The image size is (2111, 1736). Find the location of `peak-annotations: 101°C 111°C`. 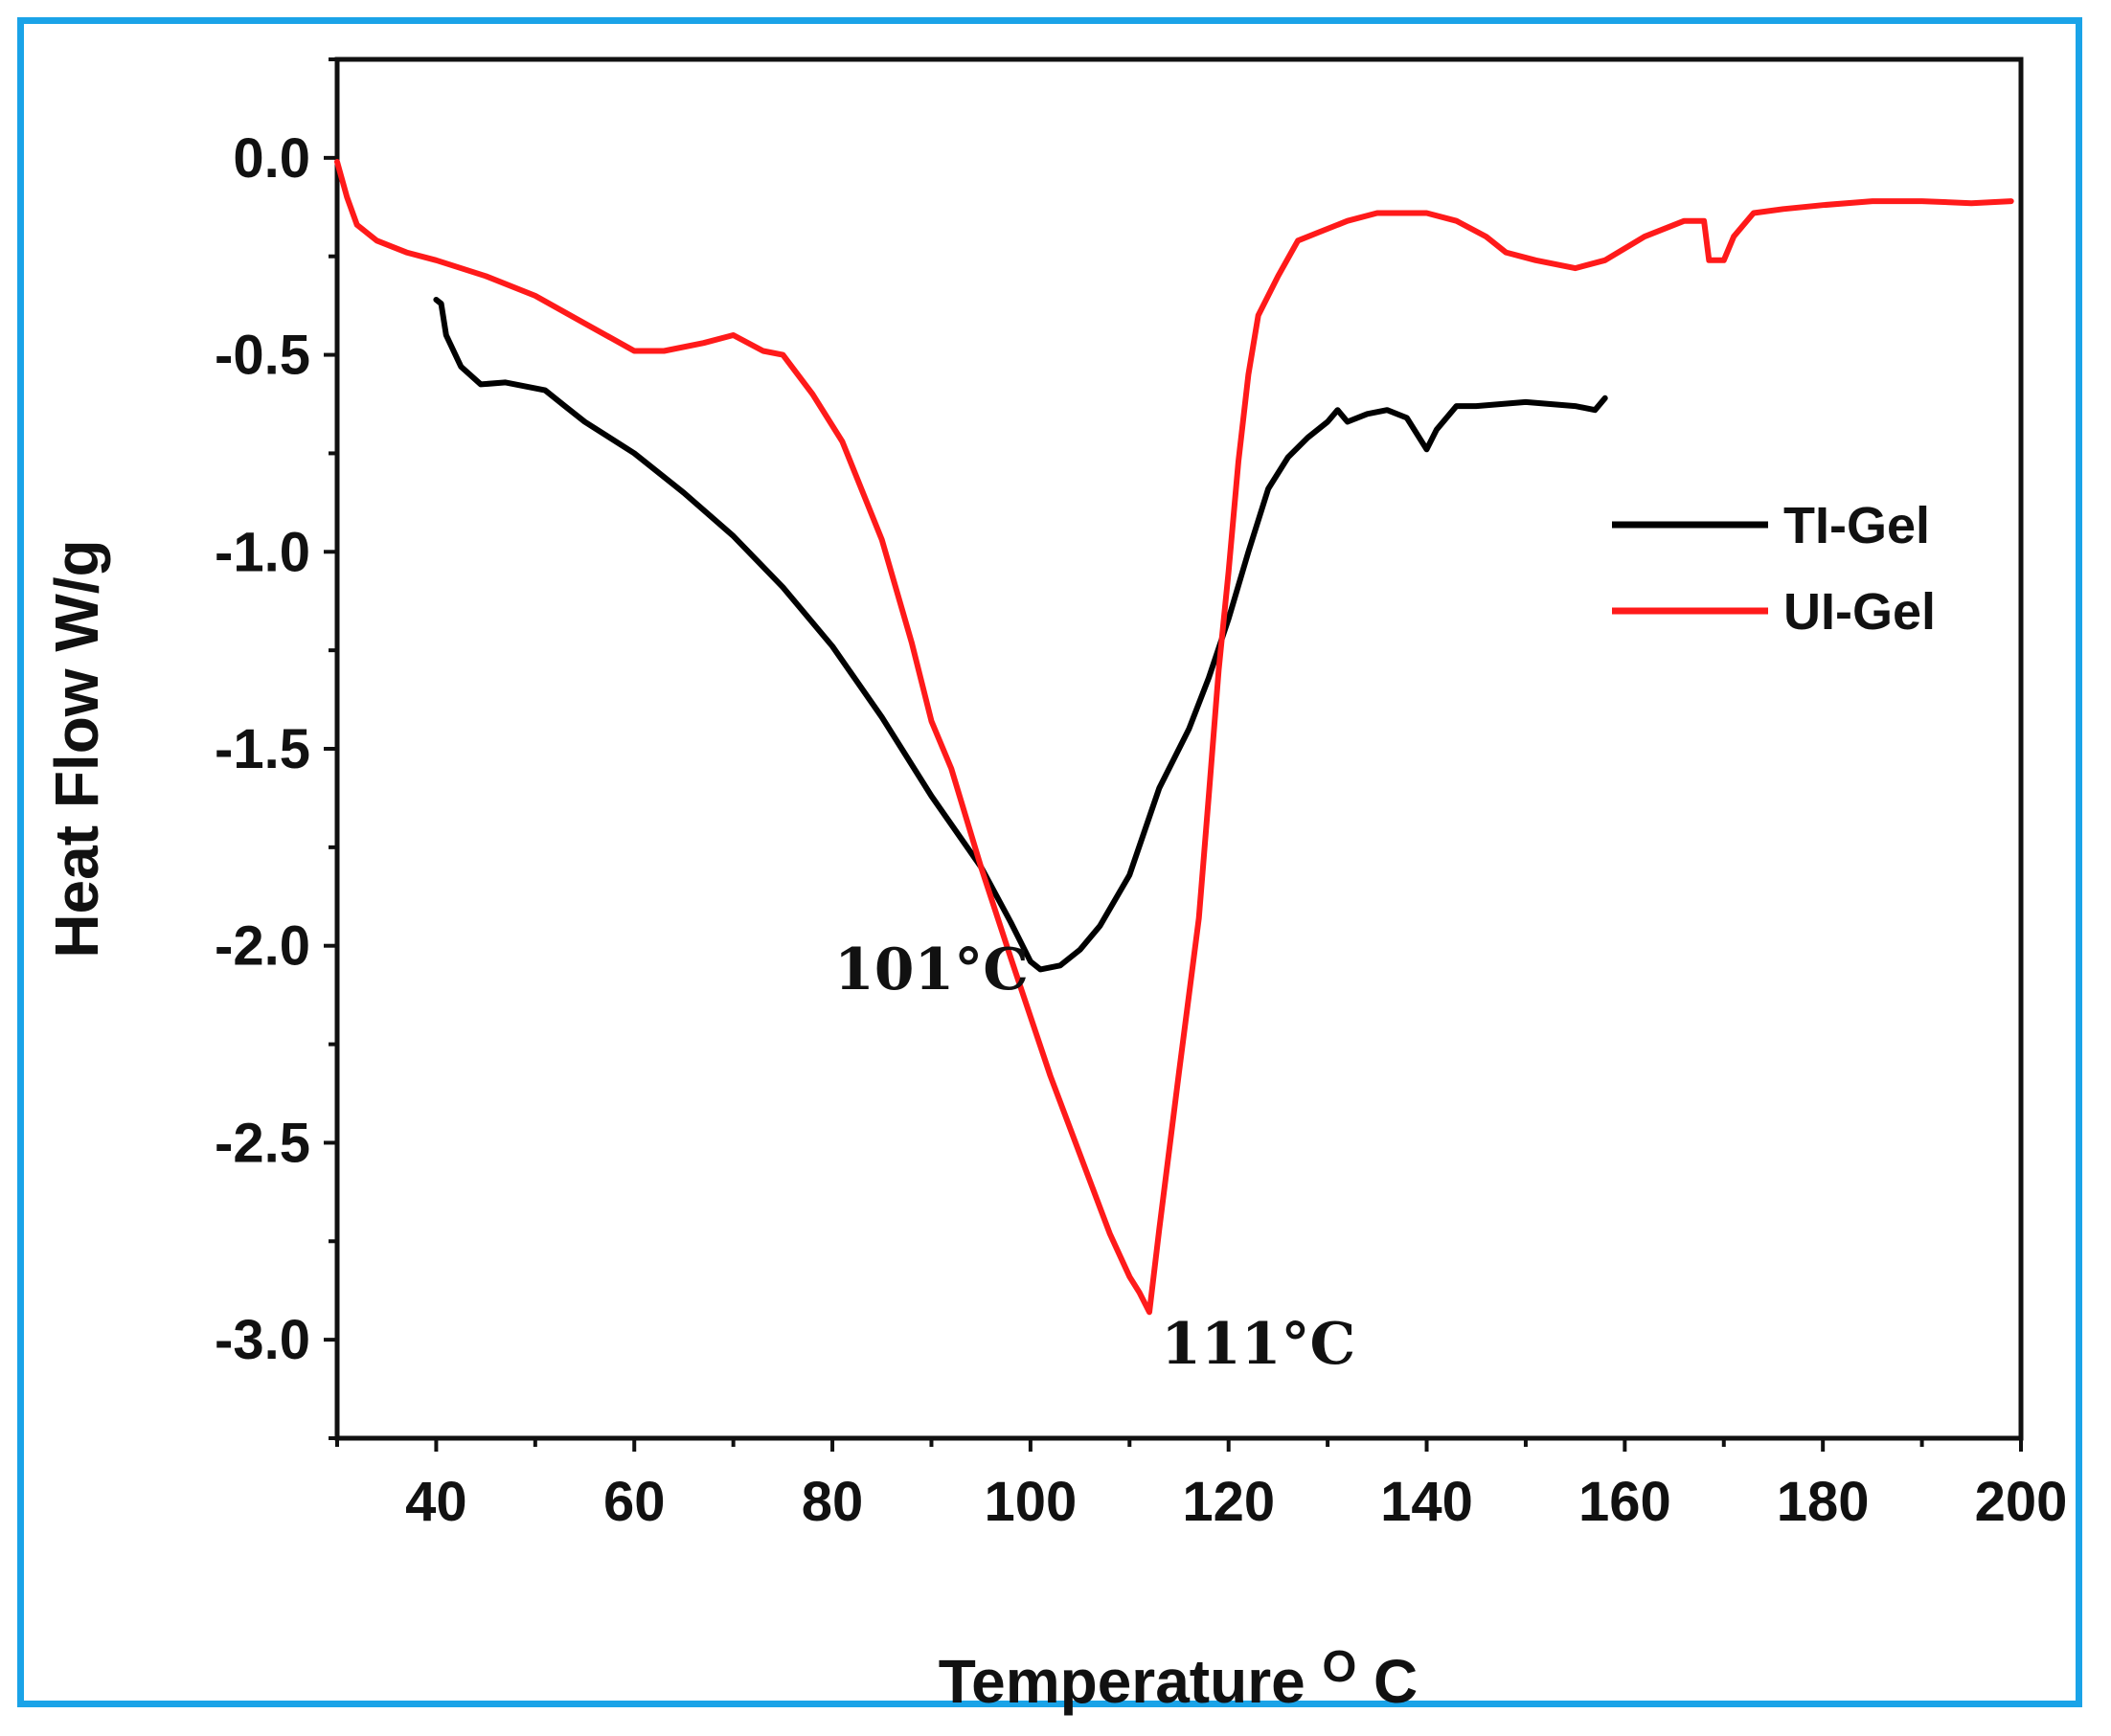

peak-annotations: 101°C 111°C is located at coordinates (1094, 1157).